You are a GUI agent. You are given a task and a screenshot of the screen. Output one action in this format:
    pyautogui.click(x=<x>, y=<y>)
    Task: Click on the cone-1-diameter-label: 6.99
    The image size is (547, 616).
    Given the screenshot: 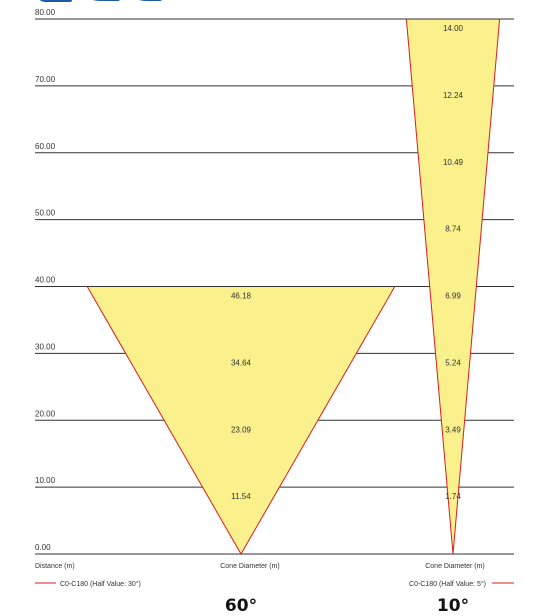 What is the action you would take?
    pyautogui.click(x=453, y=296)
    